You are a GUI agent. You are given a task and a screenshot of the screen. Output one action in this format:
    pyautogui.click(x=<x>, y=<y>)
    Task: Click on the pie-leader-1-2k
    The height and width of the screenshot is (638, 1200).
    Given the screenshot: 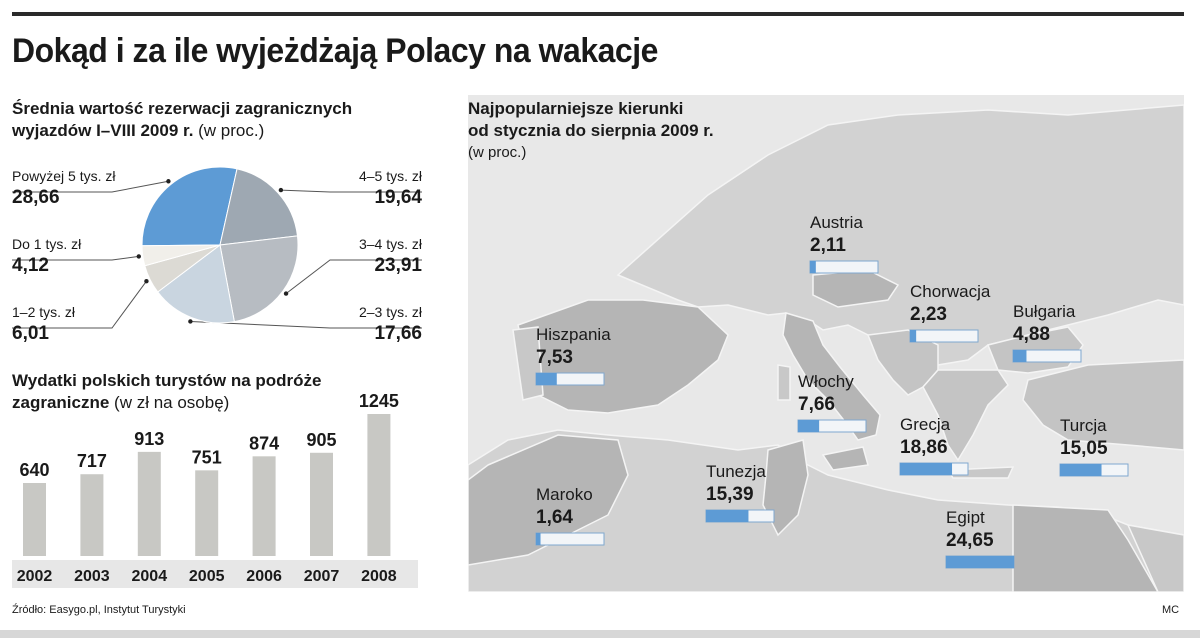 What is the action you would take?
    pyautogui.click(x=79, y=304)
    